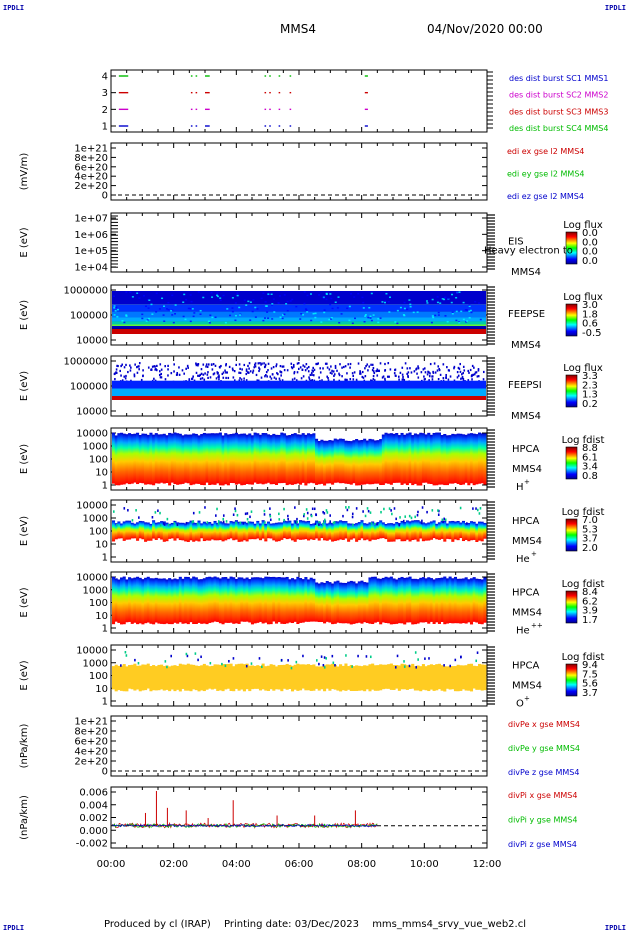  What do you see at coordinates (299, 331) in the screenshot?
I see `feeps-low-band` at bounding box center [299, 331].